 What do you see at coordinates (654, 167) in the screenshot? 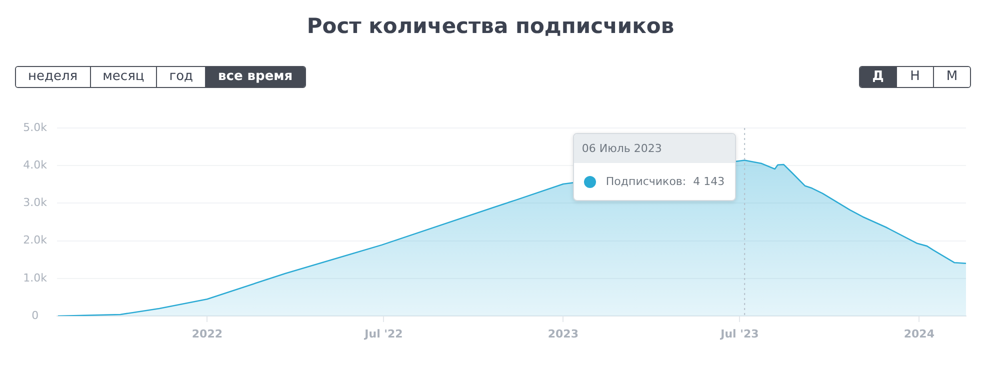
I see `tooltip-card: 06 Июль 2023 Подписчиков: 4 143` at bounding box center [654, 167].